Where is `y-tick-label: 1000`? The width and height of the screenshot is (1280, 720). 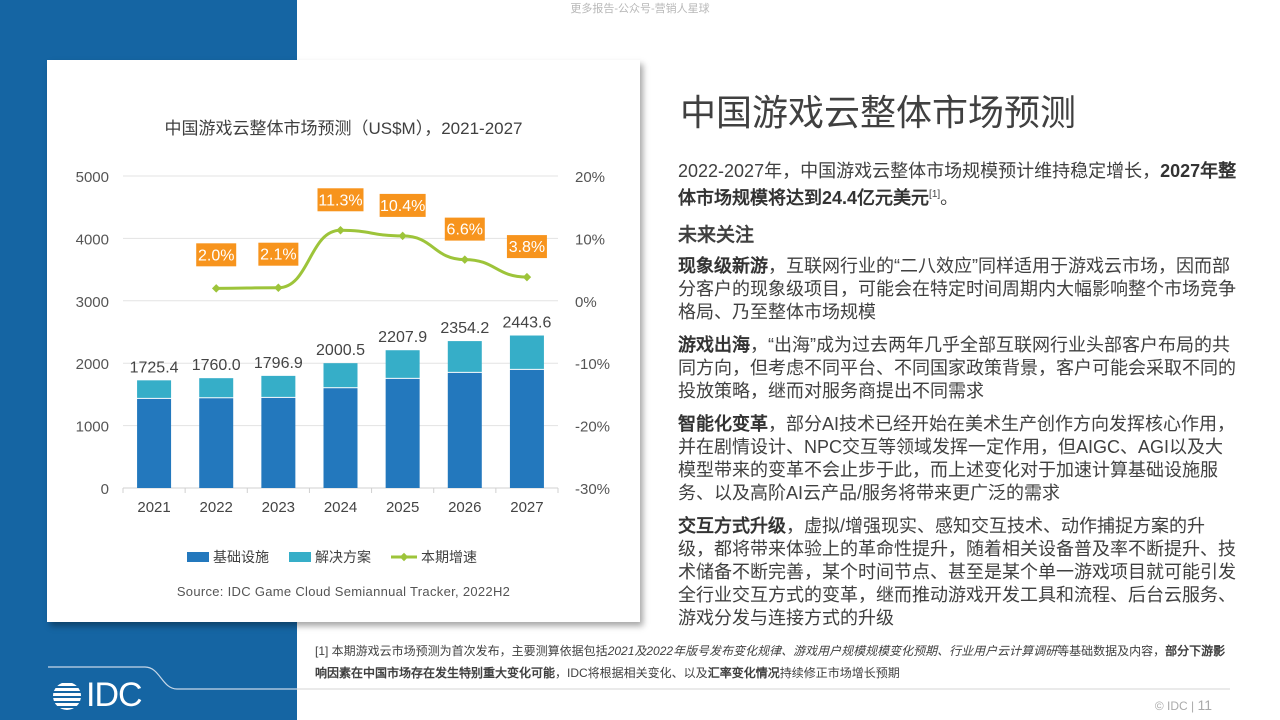
y-tick-label: 1000 is located at coordinates (92, 427).